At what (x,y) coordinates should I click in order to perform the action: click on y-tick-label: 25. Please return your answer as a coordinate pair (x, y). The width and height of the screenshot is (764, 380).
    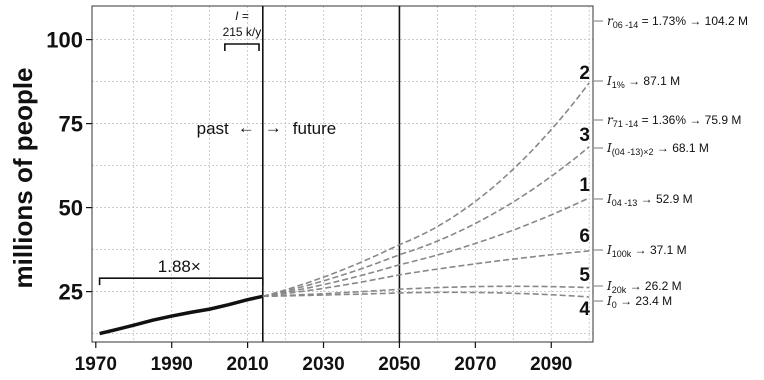
    Looking at the image, I should click on (71, 292).